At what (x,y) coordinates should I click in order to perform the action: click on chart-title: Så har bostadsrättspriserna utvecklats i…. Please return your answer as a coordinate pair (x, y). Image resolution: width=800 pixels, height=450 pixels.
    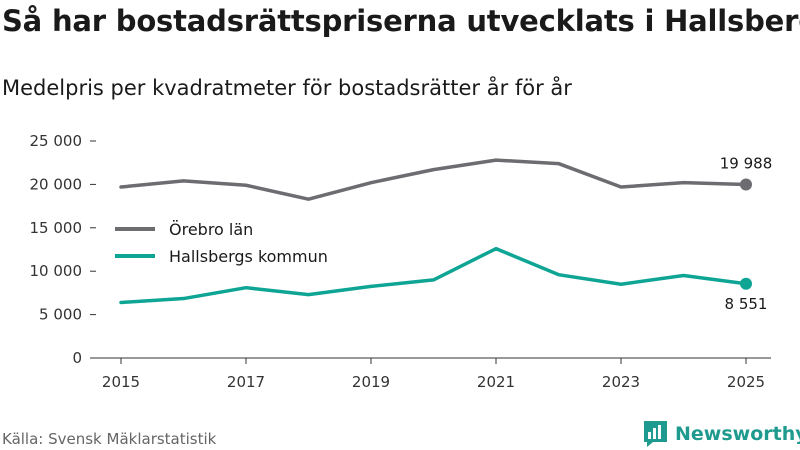
    Looking at the image, I should click on (401, 21).